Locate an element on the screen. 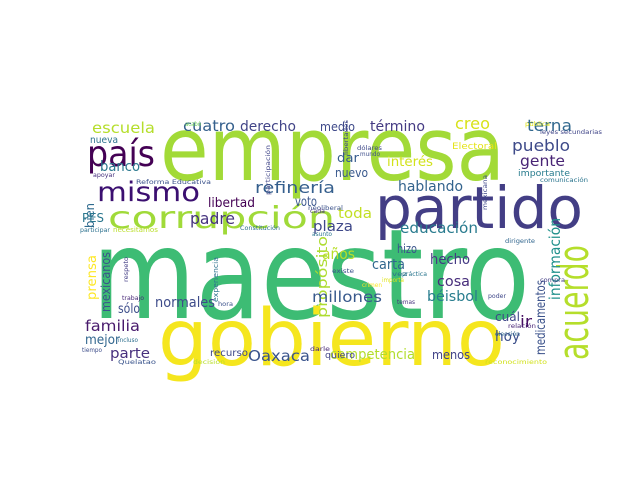 This screenshot has height=480, width=640. word: compra is located at coordinates (552, 280).